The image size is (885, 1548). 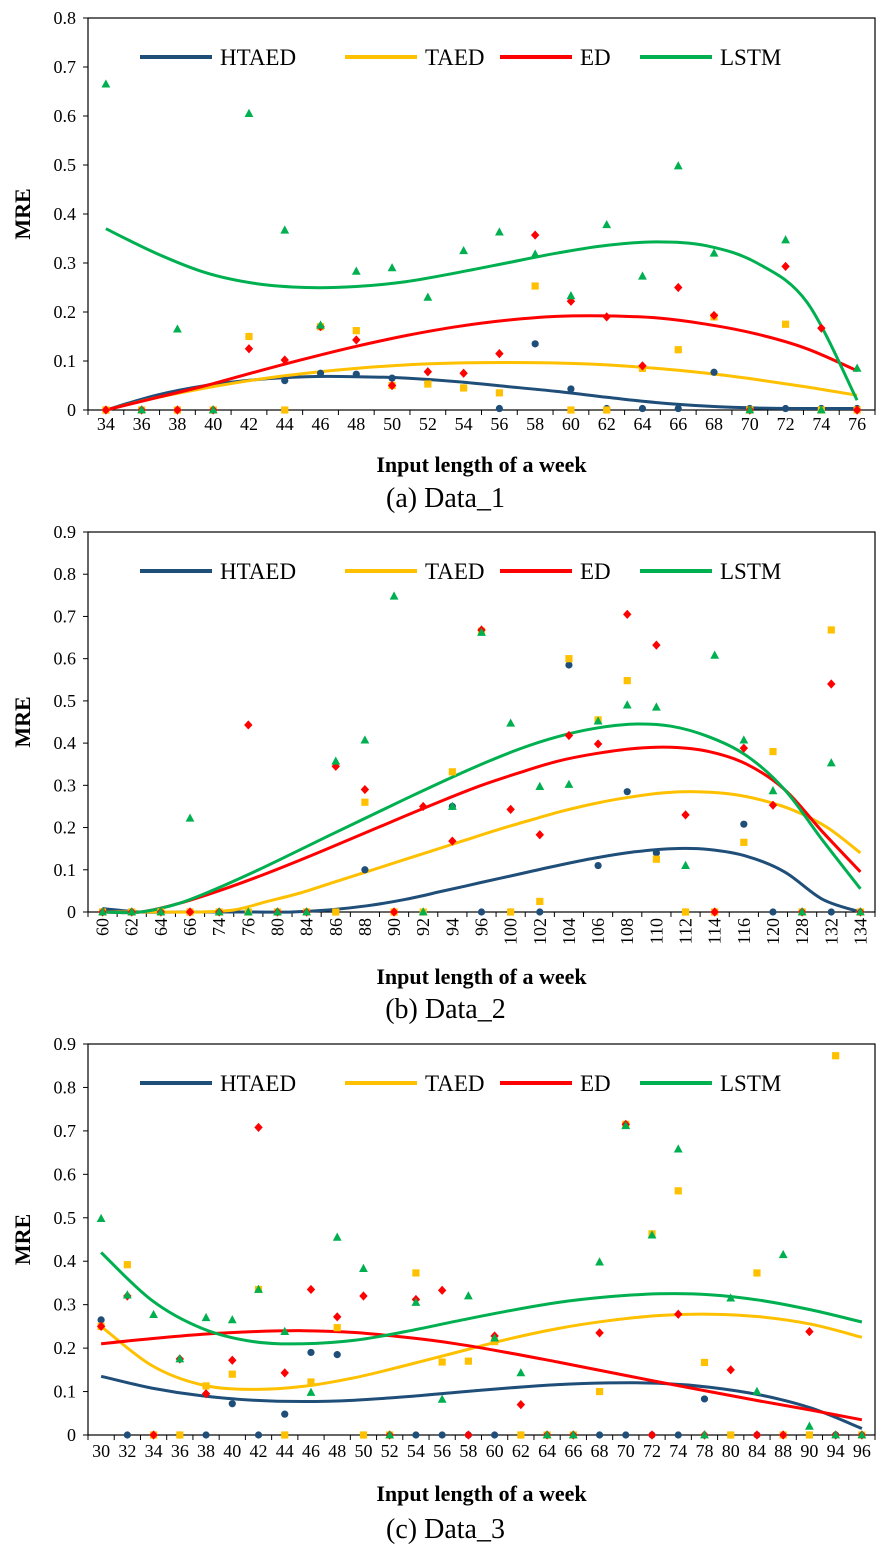 What do you see at coordinates (65, 616) in the screenshot?
I see `y-tick-label: 0.7` at bounding box center [65, 616].